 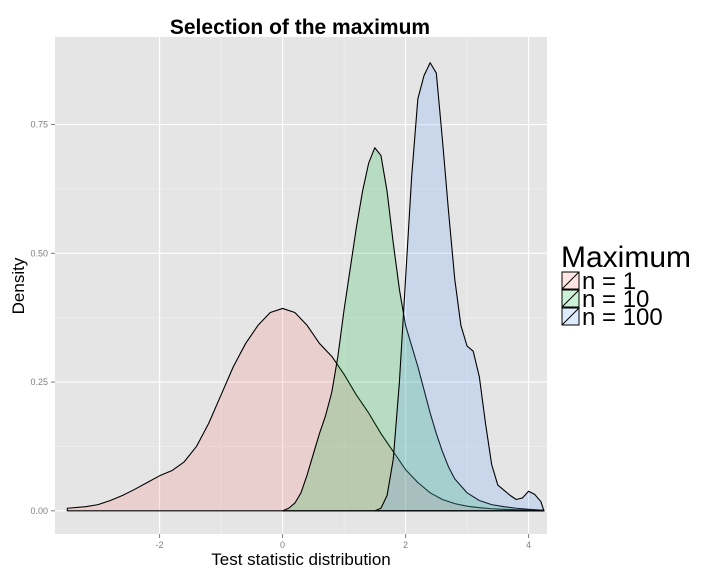 I want to click on legend-title: Maximum, so click(x=626, y=257).